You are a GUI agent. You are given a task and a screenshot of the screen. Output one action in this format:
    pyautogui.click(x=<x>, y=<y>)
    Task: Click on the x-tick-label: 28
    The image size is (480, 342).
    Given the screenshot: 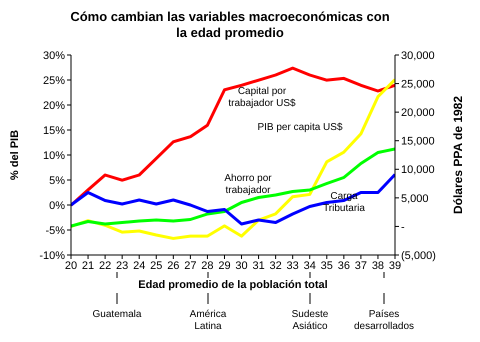 What is the action you would take?
    pyautogui.click(x=207, y=266)
    